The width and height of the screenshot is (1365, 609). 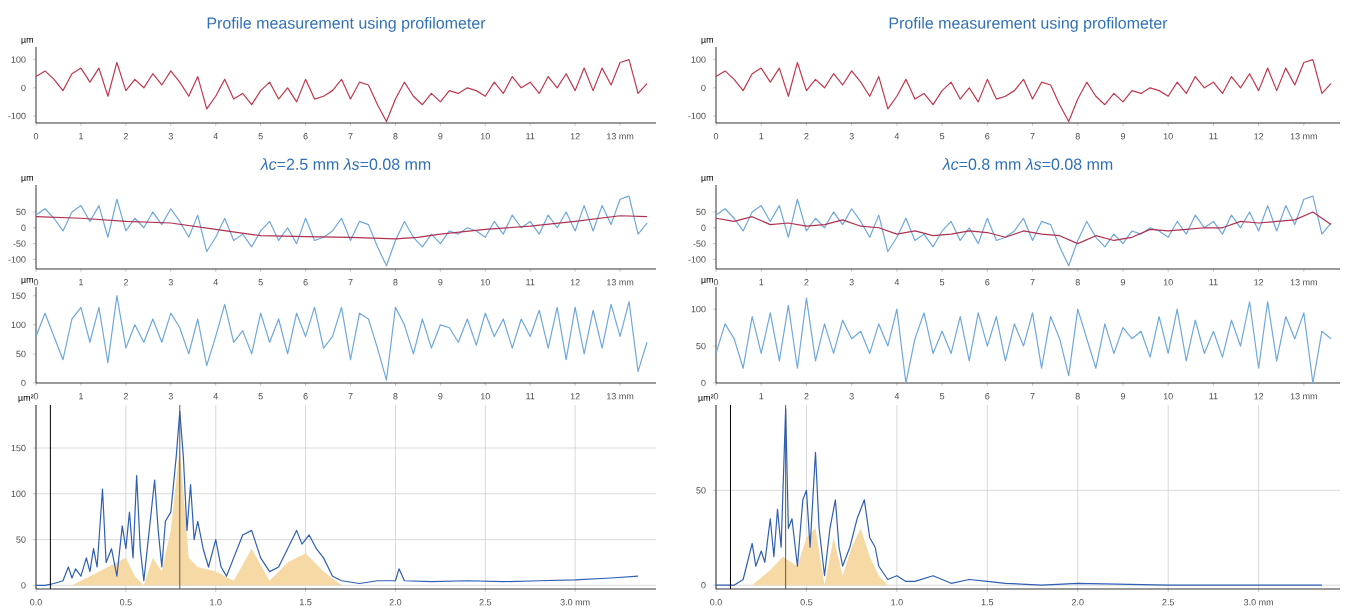 What do you see at coordinates (216, 602) in the screenshot?
I see `x-tick-label: 1.0` at bounding box center [216, 602].